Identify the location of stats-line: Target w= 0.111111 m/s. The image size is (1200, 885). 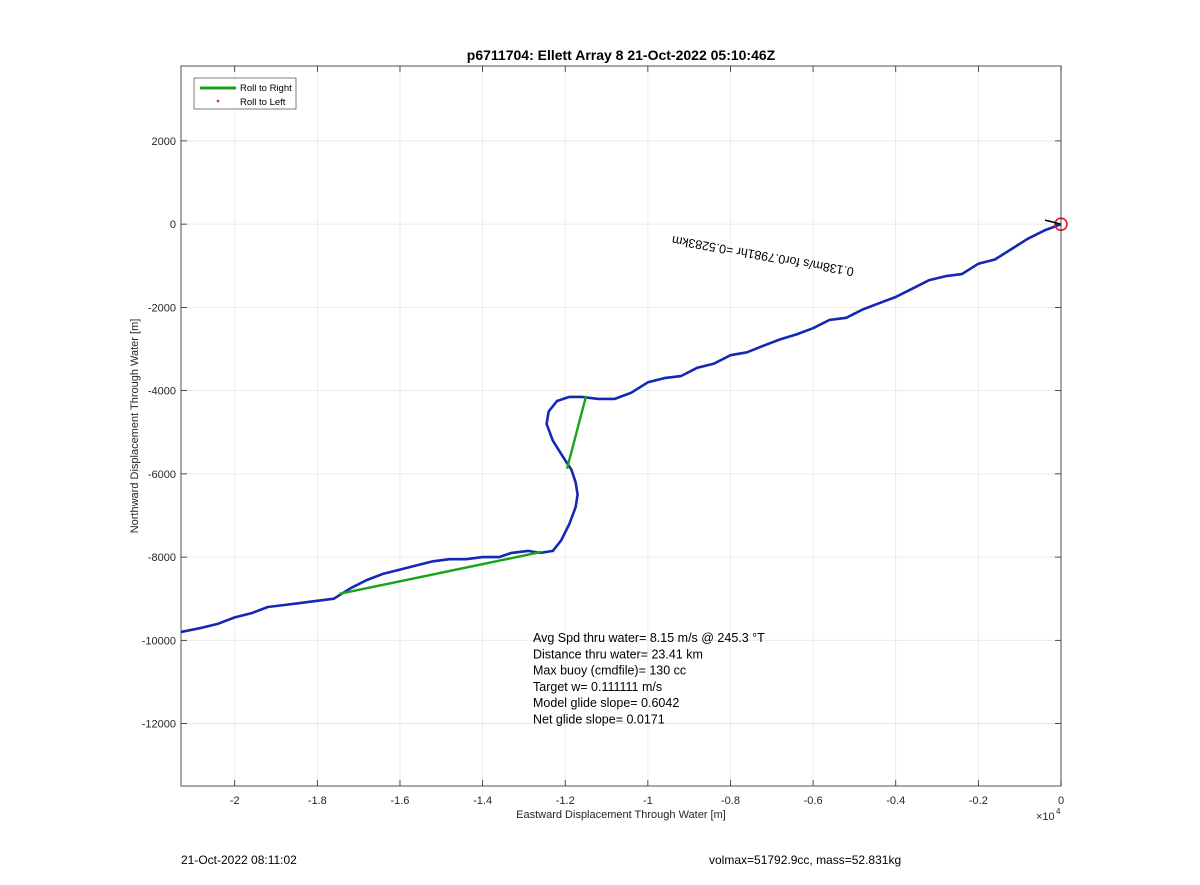
(597, 687).